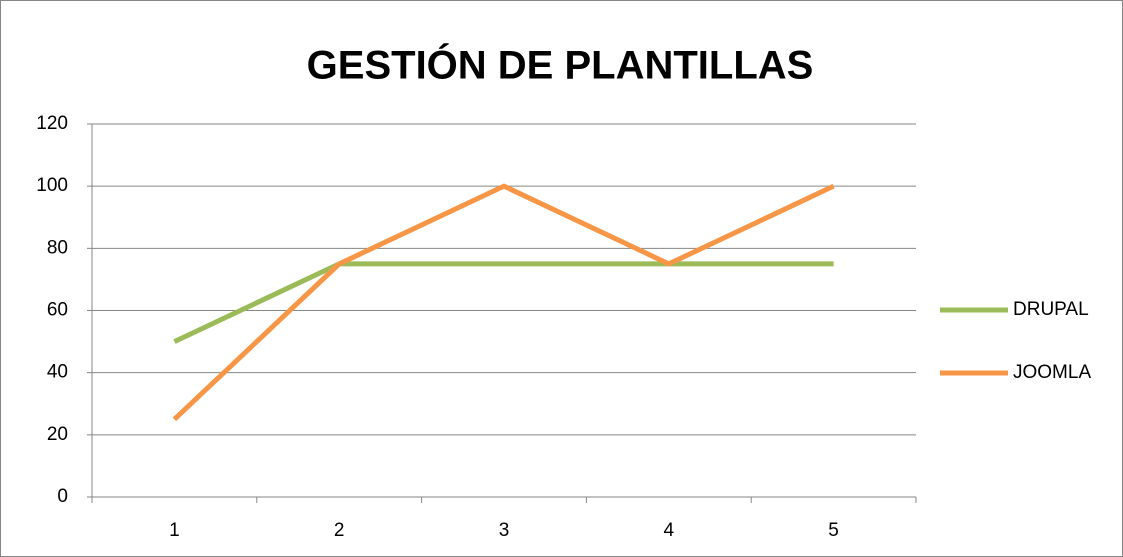 The height and width of the screenshot is (557, 1123). I want to click on legend-label: DRUPAL, so click(1051, 309).